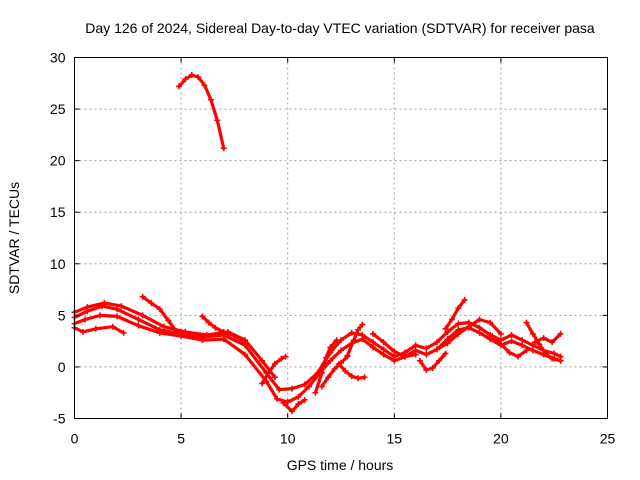 The height and width of the screenshot is (480, 640). What do you see at coordinates (351, 371) in the screenshot?
I see `series-s12` at bounding box center [351, 371].